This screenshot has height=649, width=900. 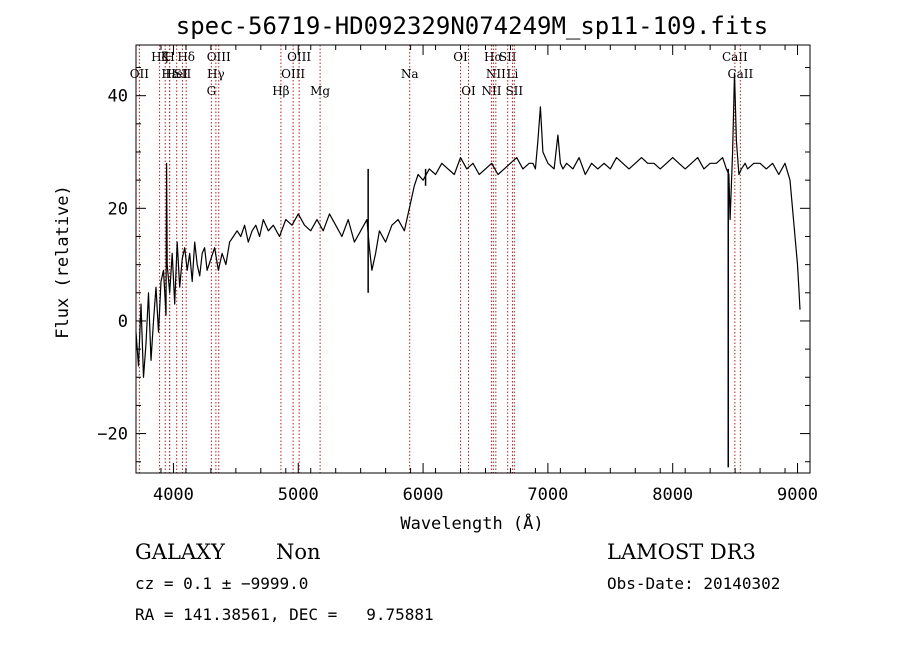 What do you see at coordinates (118, 97) in the screenshot?
I see `y-tick-label: 40` at bounding box center [118, 97].